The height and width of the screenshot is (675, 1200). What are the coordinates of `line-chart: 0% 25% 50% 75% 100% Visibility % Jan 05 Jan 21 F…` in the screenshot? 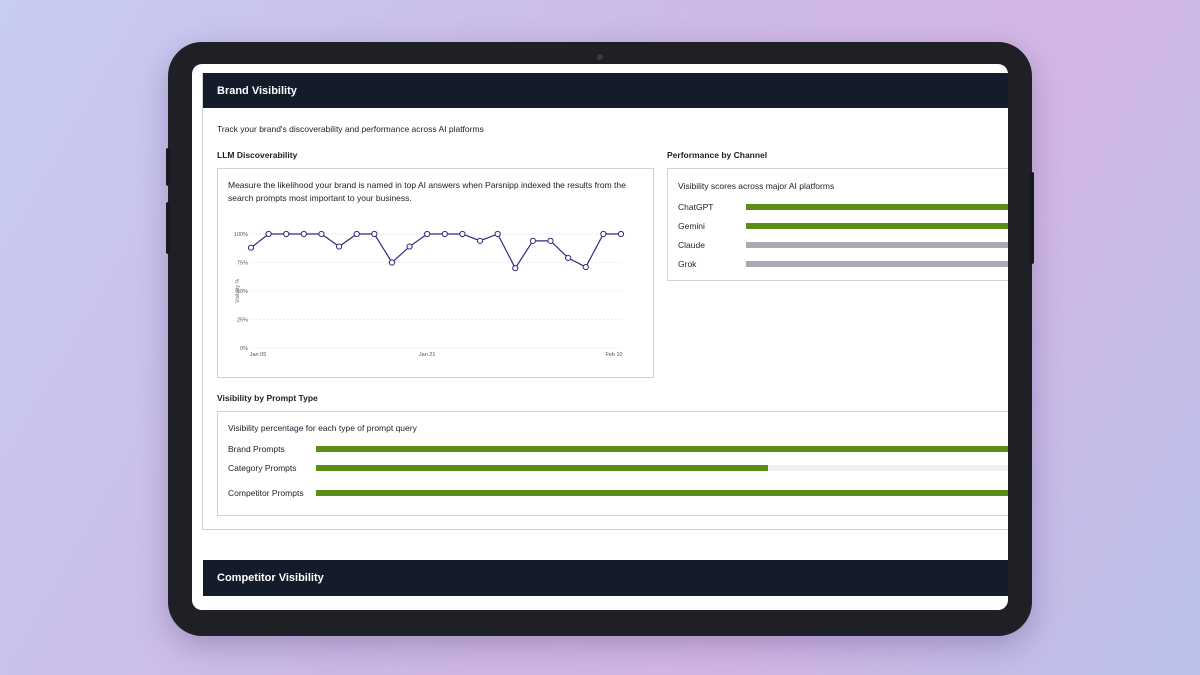 It's located at (429, 294).